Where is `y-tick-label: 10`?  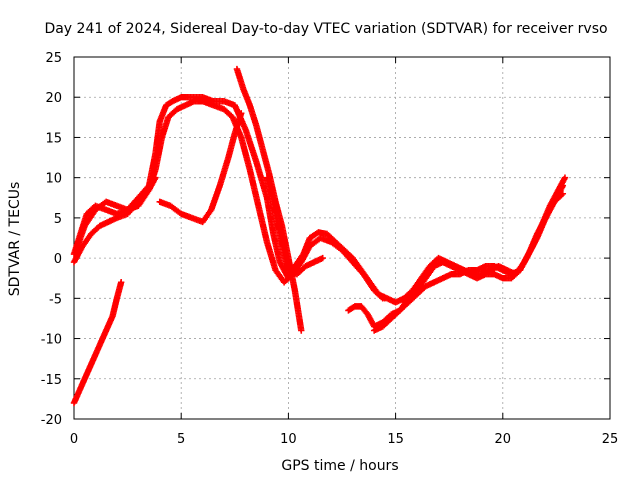
y-tick-label: 10 is located at coordinates (53, 179).